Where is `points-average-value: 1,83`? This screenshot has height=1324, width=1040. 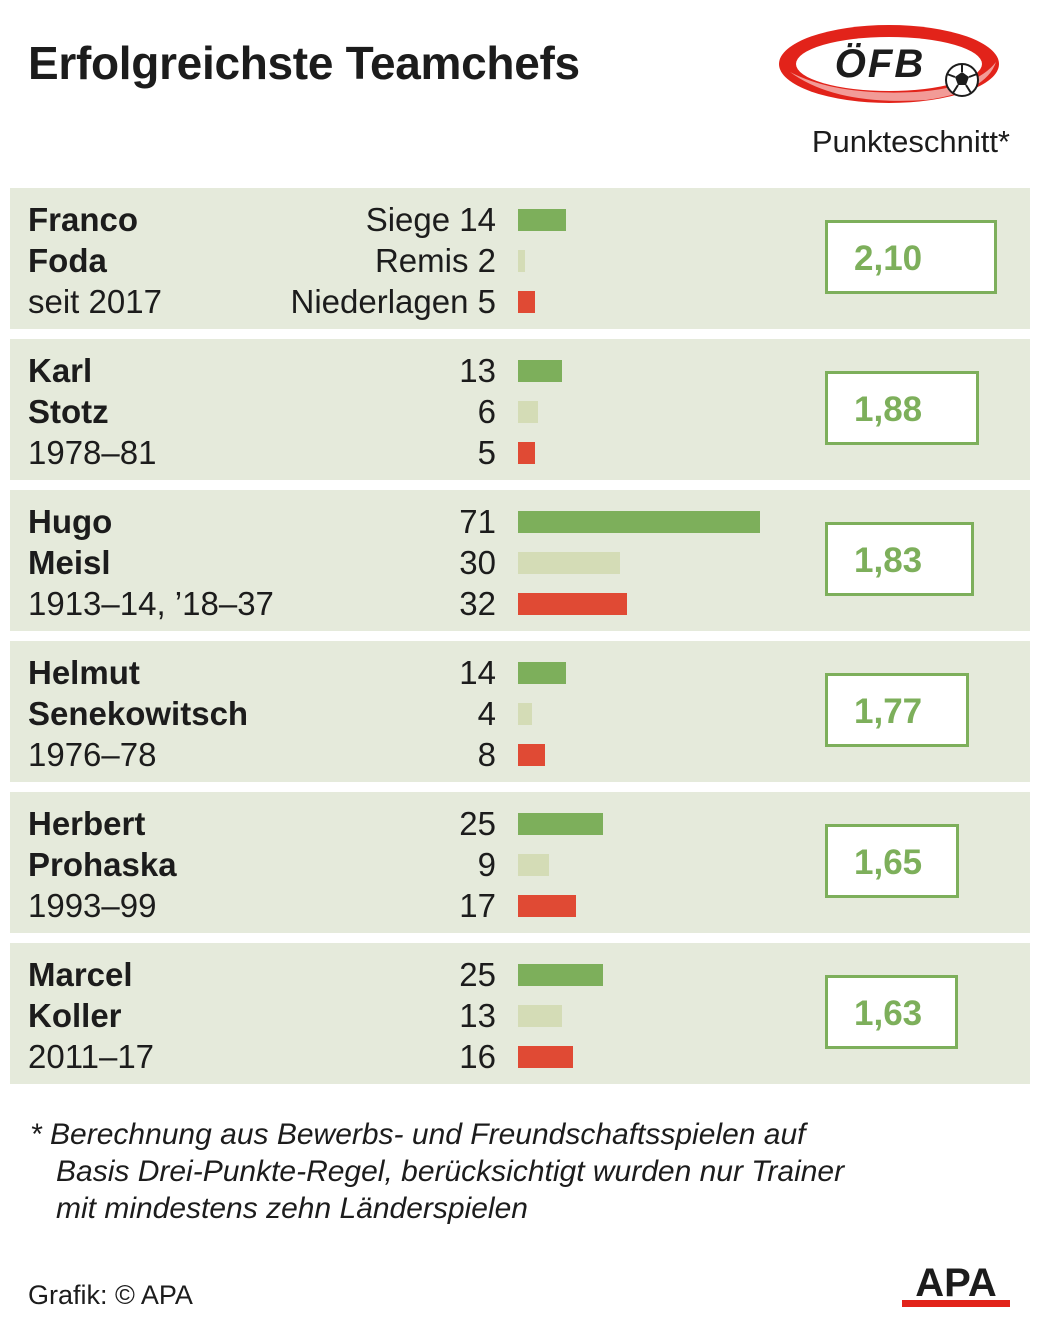 points-average-value: 1,83 is located at coordinates (888, 560).